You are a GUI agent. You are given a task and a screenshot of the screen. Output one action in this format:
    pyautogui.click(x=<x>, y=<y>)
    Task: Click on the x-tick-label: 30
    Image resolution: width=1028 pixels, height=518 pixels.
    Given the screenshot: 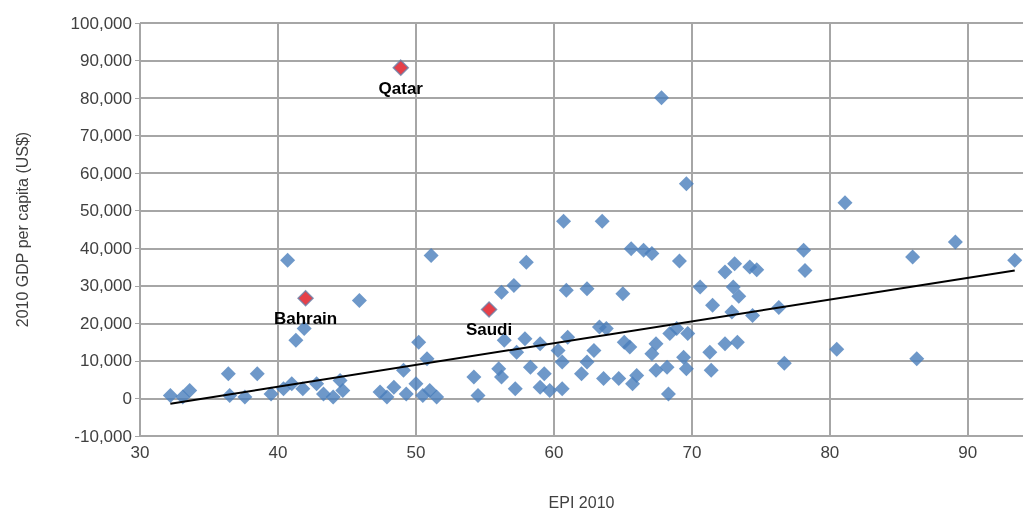 What is the action you would take?
    pyautogui.click(x=140, y=452)
    